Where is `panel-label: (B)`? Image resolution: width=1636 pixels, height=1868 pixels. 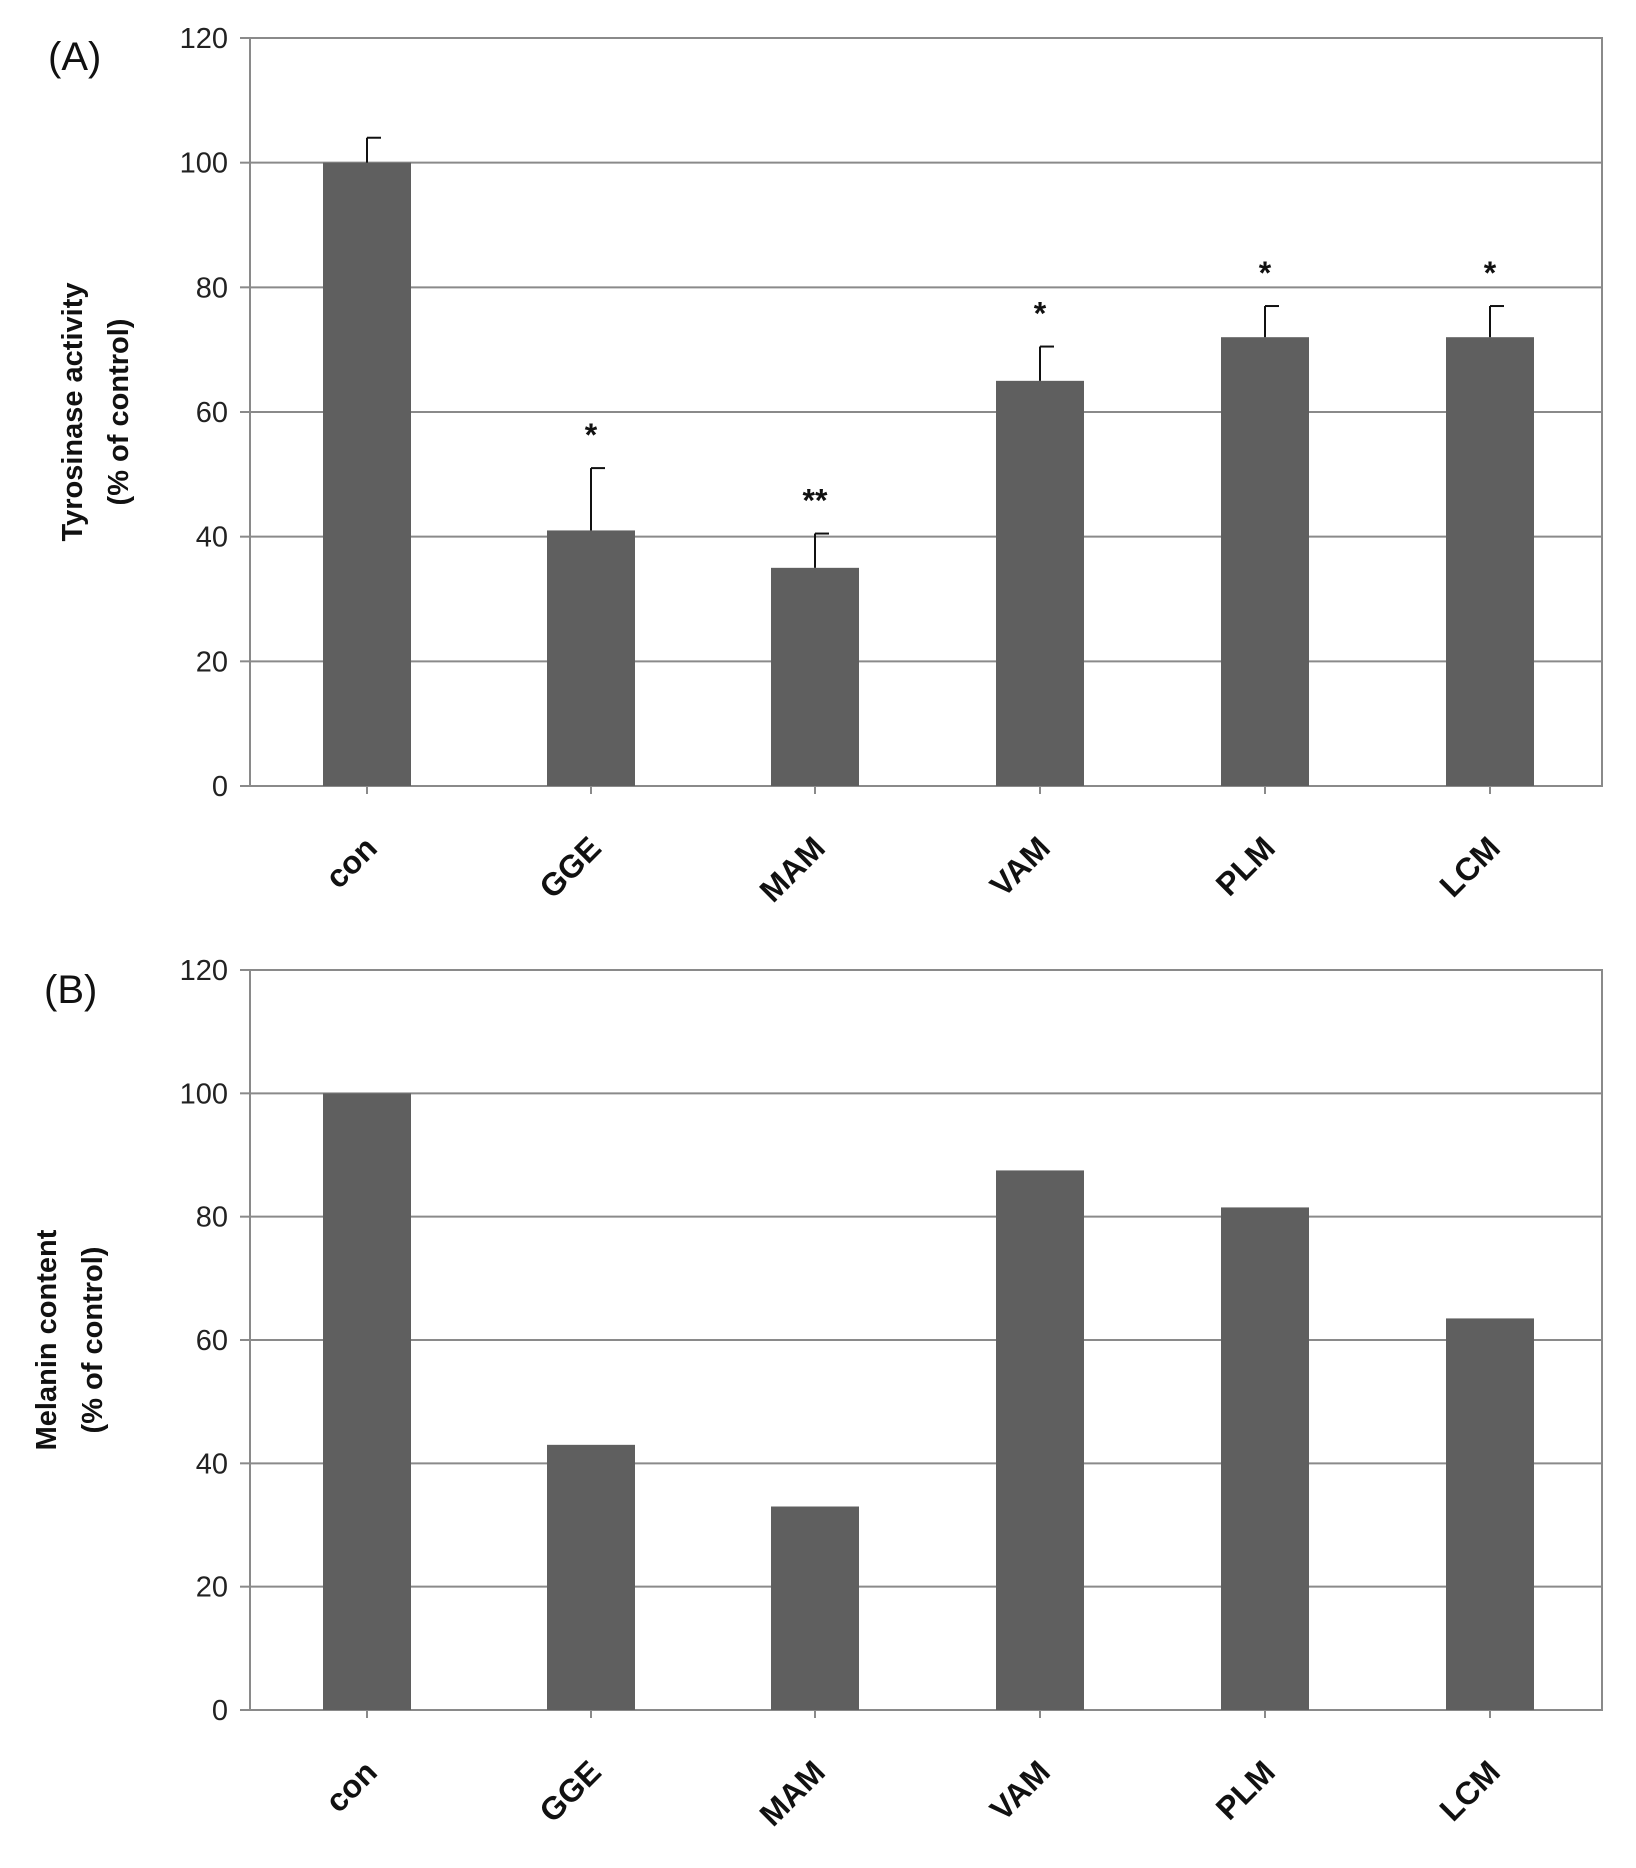 panel-label: (B) is located at coordinates (70, 990).